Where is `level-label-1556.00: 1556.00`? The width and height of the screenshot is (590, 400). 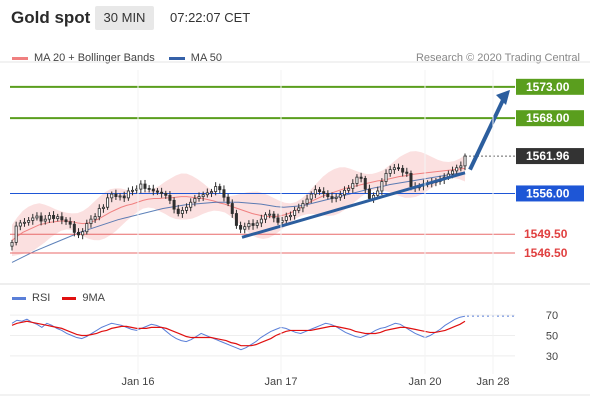
level-label-1556.00: 1556.00 is located at coordinates (548, 193).